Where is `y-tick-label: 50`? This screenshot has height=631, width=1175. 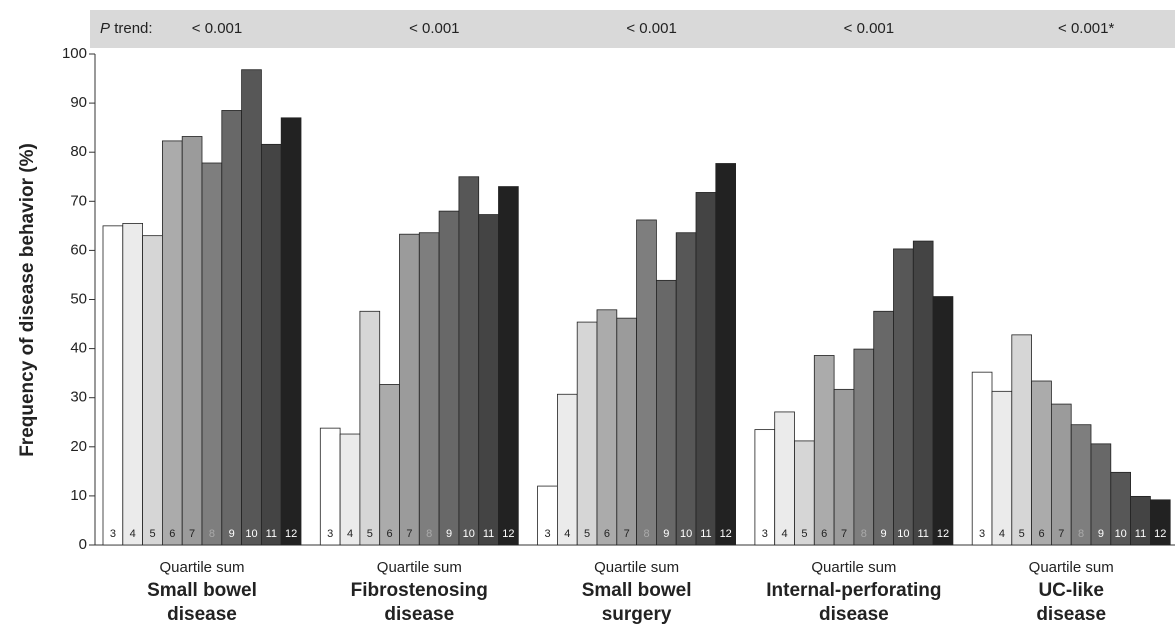
y-tick-label: 50 is located at coordinates (78, 298).